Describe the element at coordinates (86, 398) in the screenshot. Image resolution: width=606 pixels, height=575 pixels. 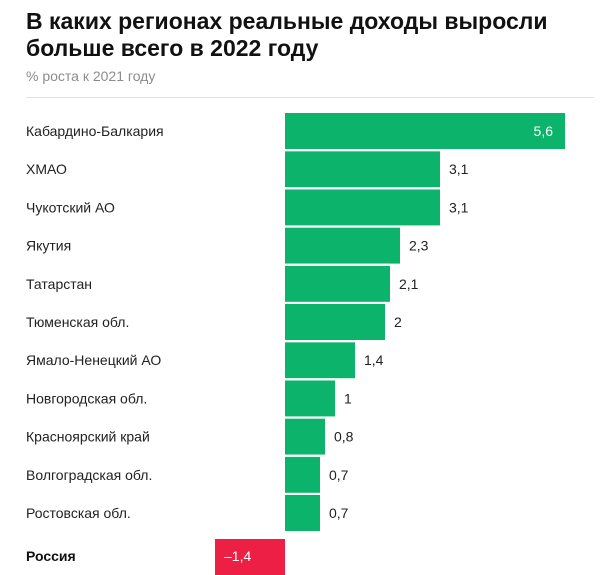
I see `category-label: Новгородская обл.` at that location.